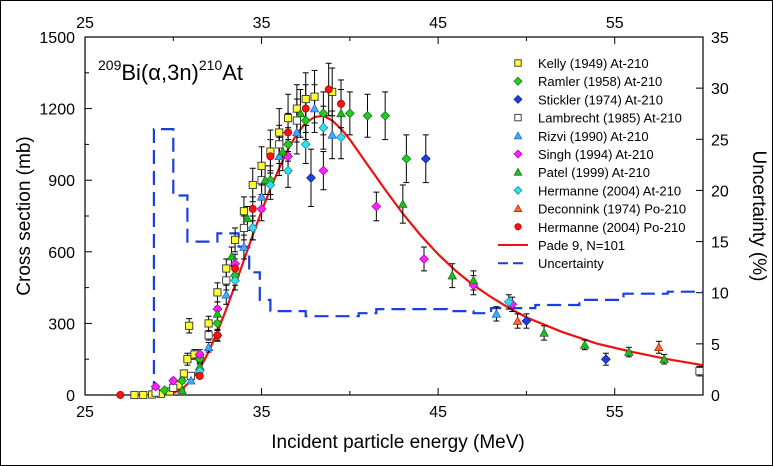  What do you see at coordinates (581, 245) in the screenshot?
I see `legend-label-pade-fit: Pade 9, N=101` at bounding box center [581, 245].